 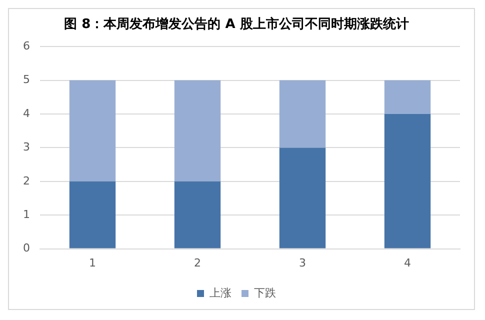 What do you see at coordinates (26, 113) in the screenshot?
I see `y-tick-label: 4` at bounding box center [26, 113].